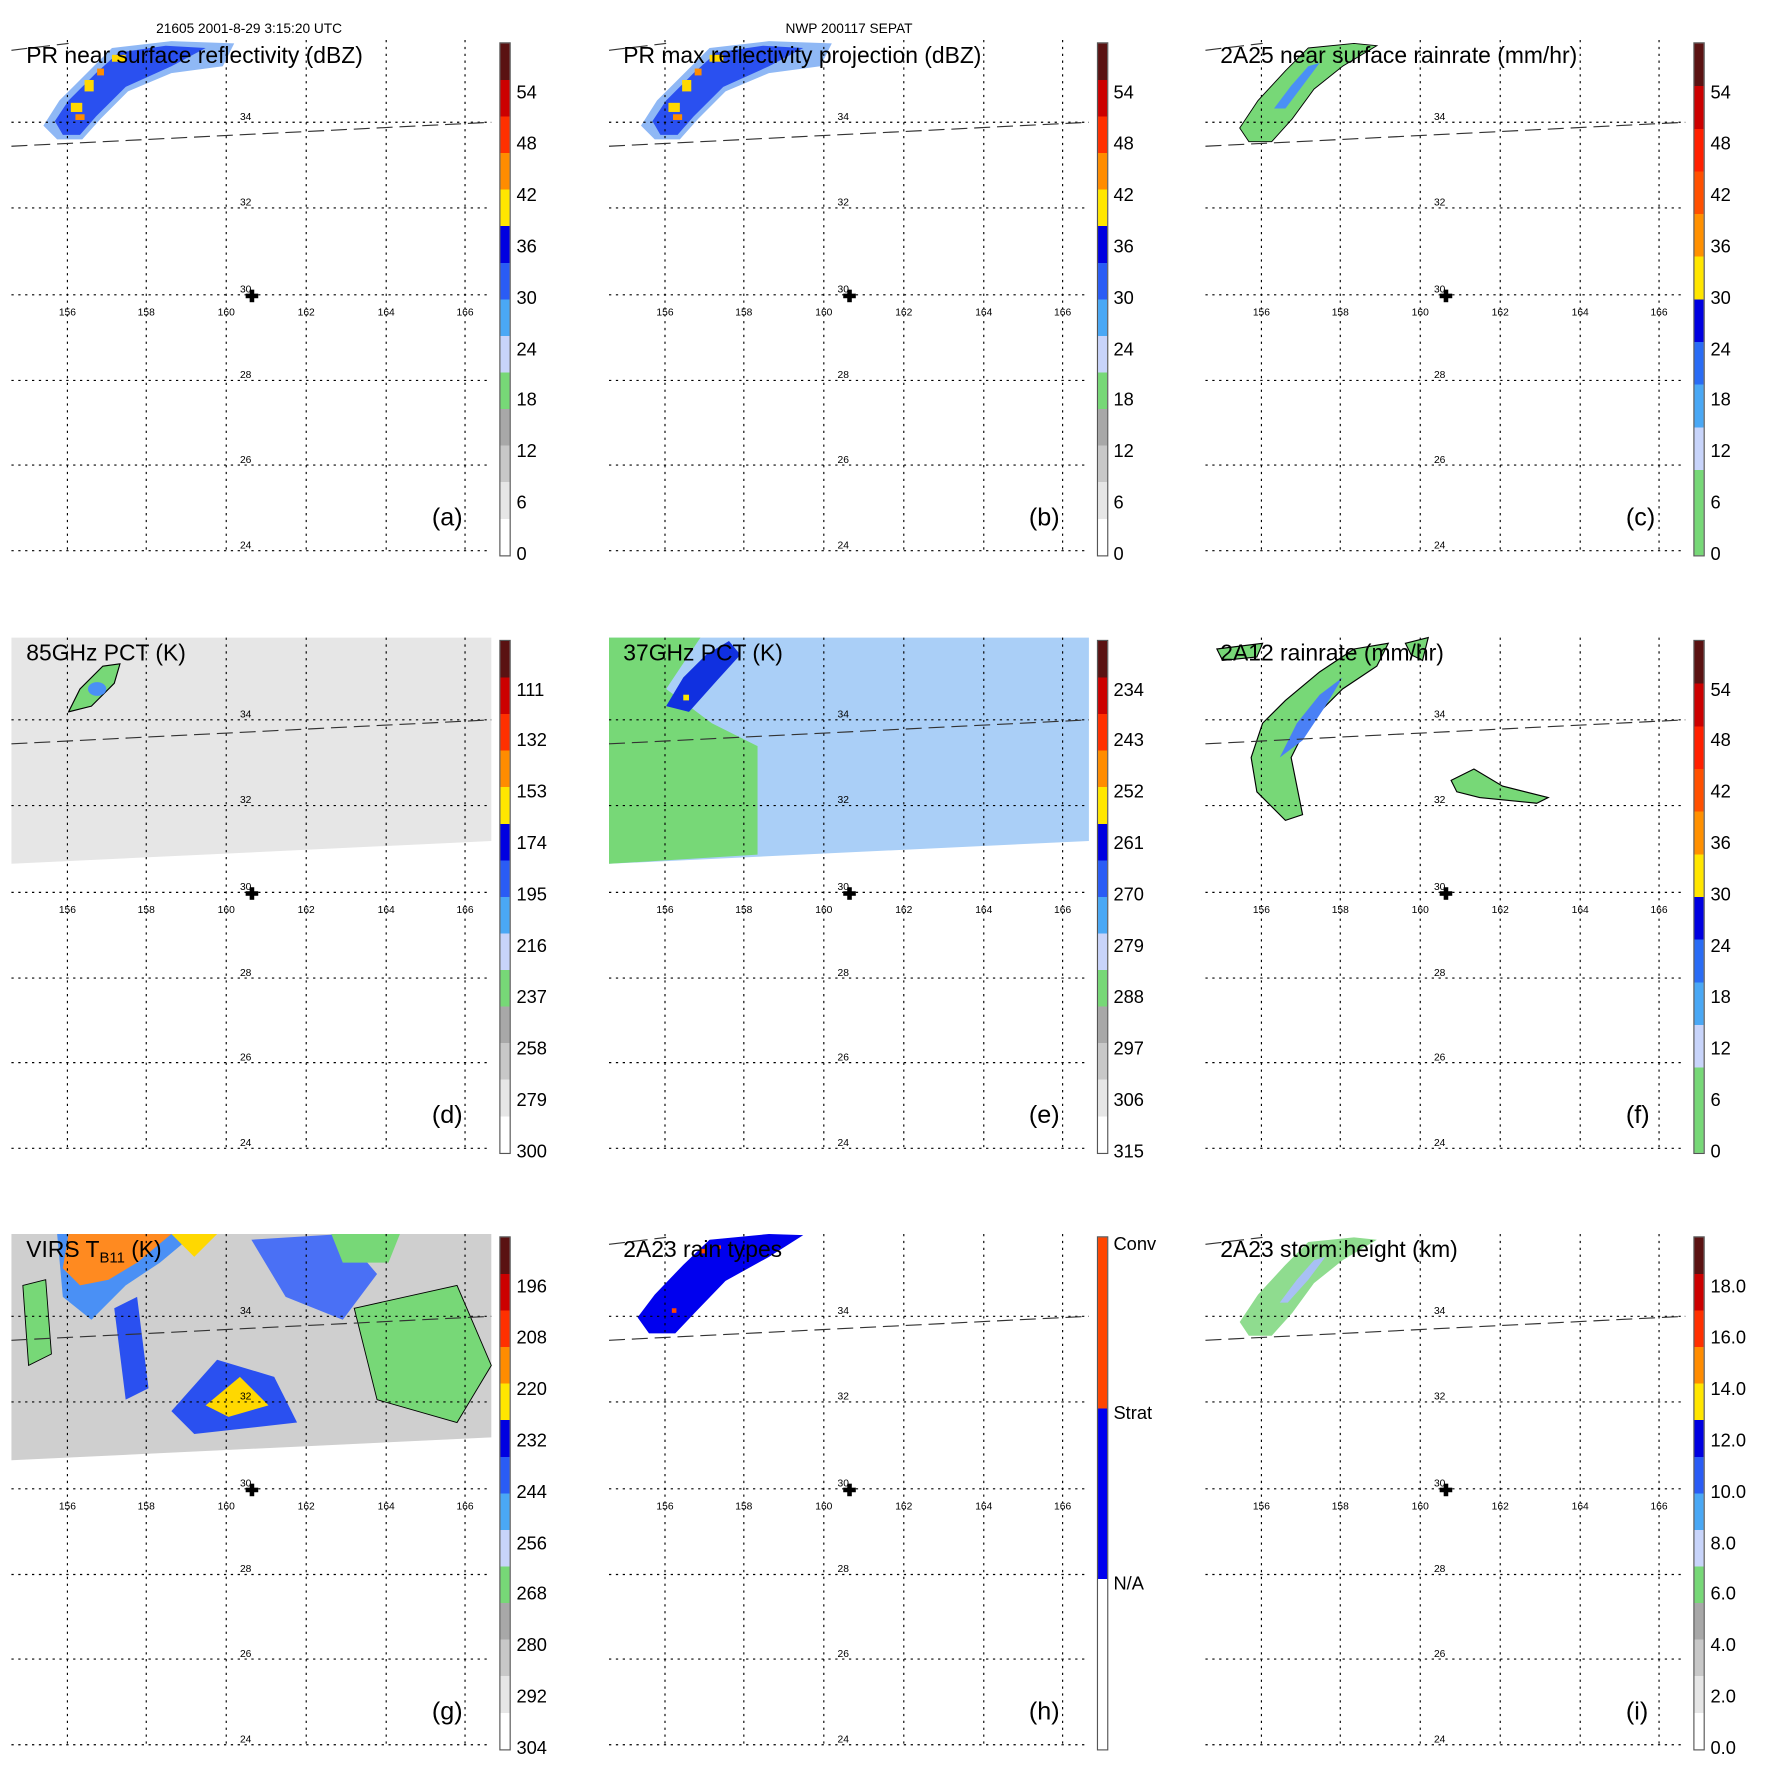  What do you see at coordinates (1128, 741) in the screenshot?
I see `colorbar-label: 243` at bounding box center [1128, 741].